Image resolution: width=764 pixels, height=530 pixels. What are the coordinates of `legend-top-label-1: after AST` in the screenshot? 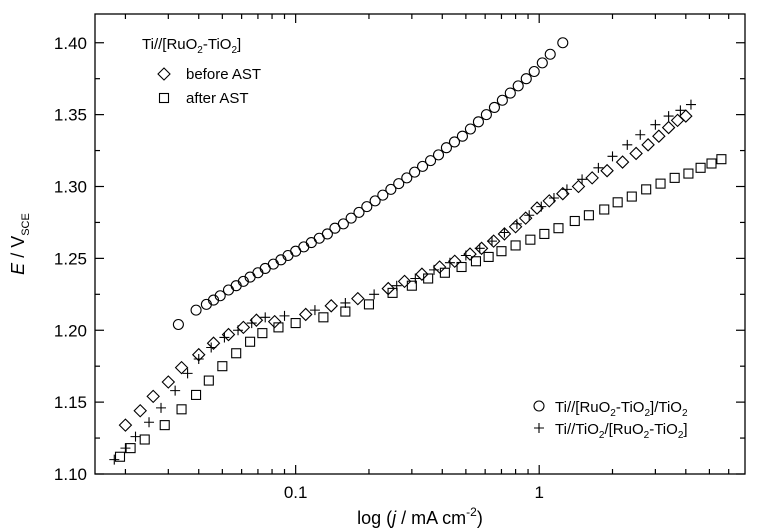 It's located at (217, 98).